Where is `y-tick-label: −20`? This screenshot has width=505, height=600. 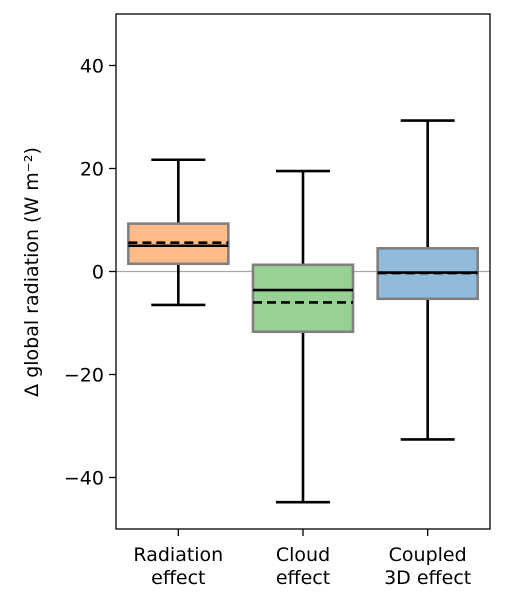 y-tick-label: −20 is located at coordinates (84, 376).